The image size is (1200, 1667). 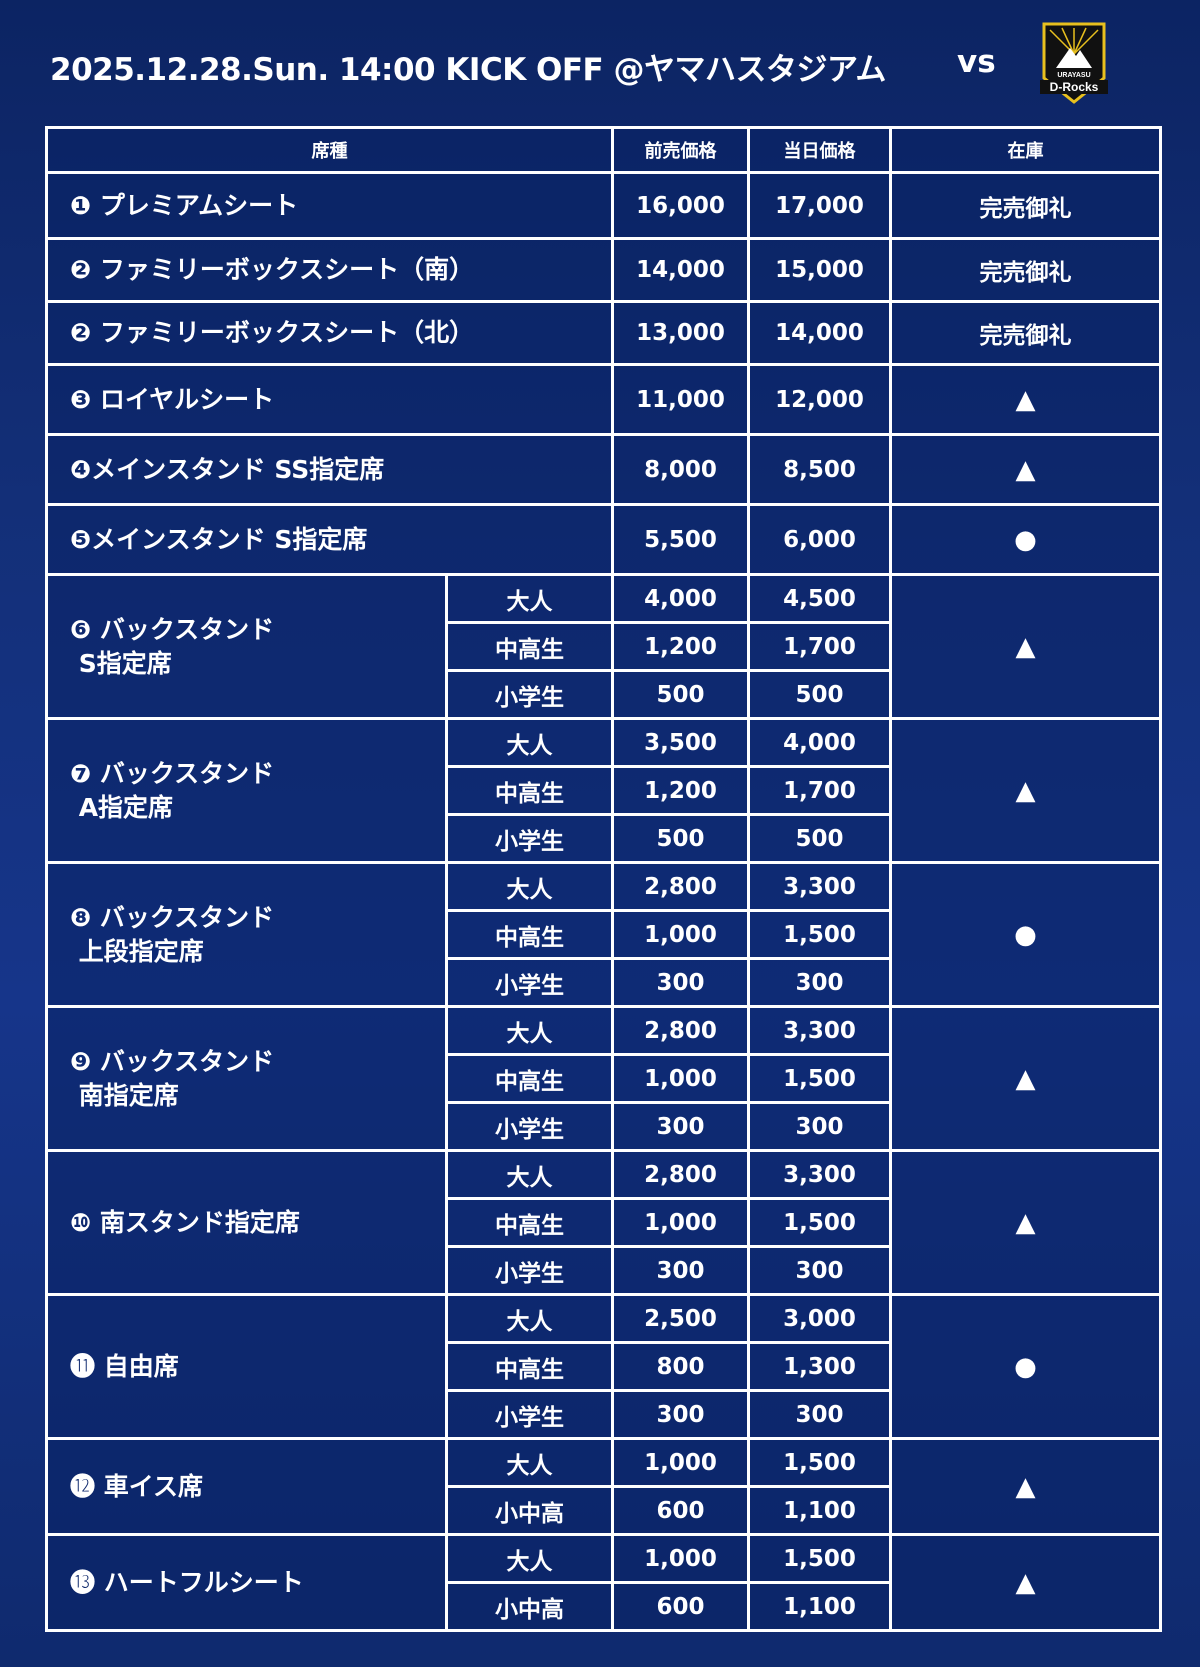 I want to click on day-price: 15,000, so click(x=819, y=270).